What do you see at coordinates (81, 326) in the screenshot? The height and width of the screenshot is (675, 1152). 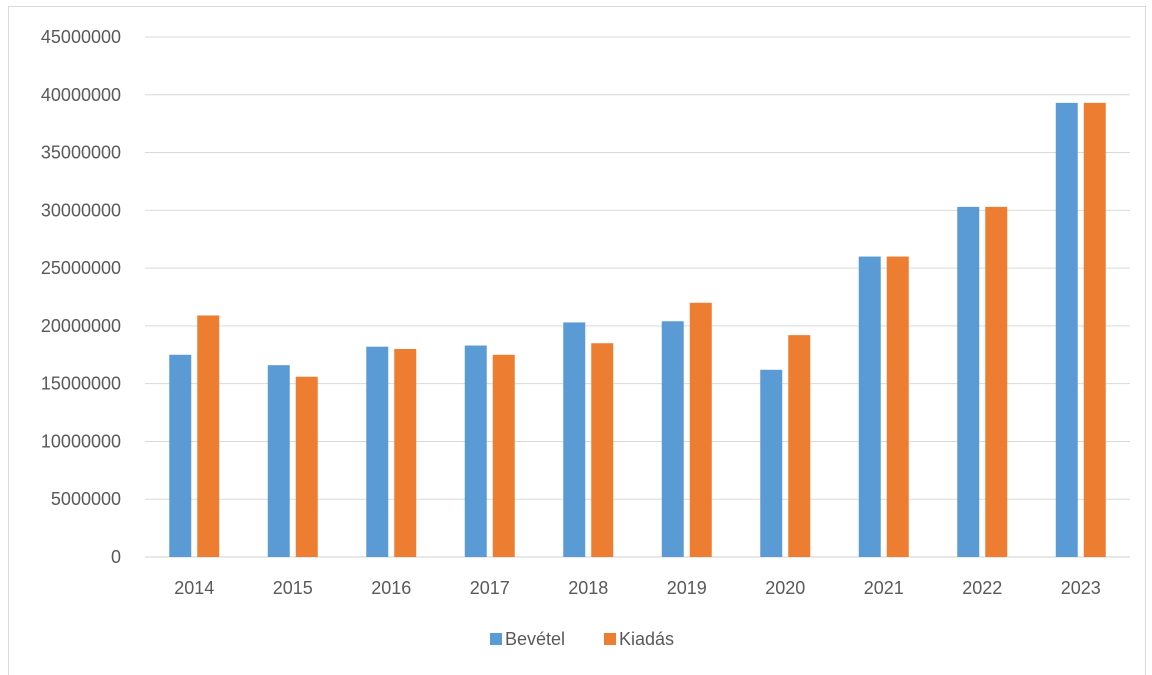 I see `y-tick-label: 20000000` at bounding box center [81, 326].